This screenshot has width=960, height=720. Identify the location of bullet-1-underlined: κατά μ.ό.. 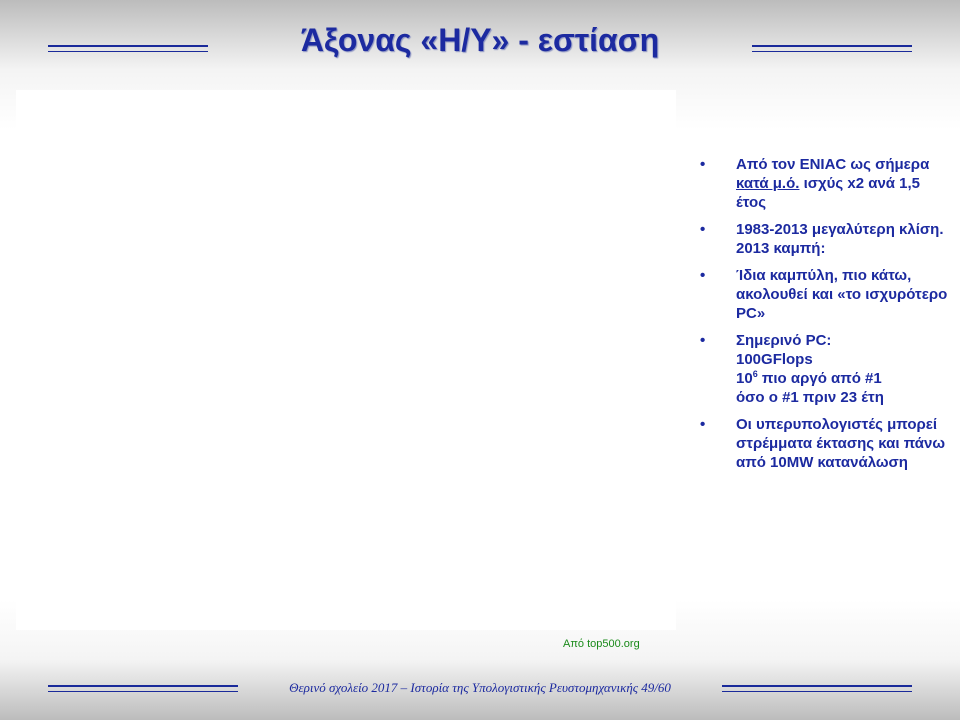
(768, 183).